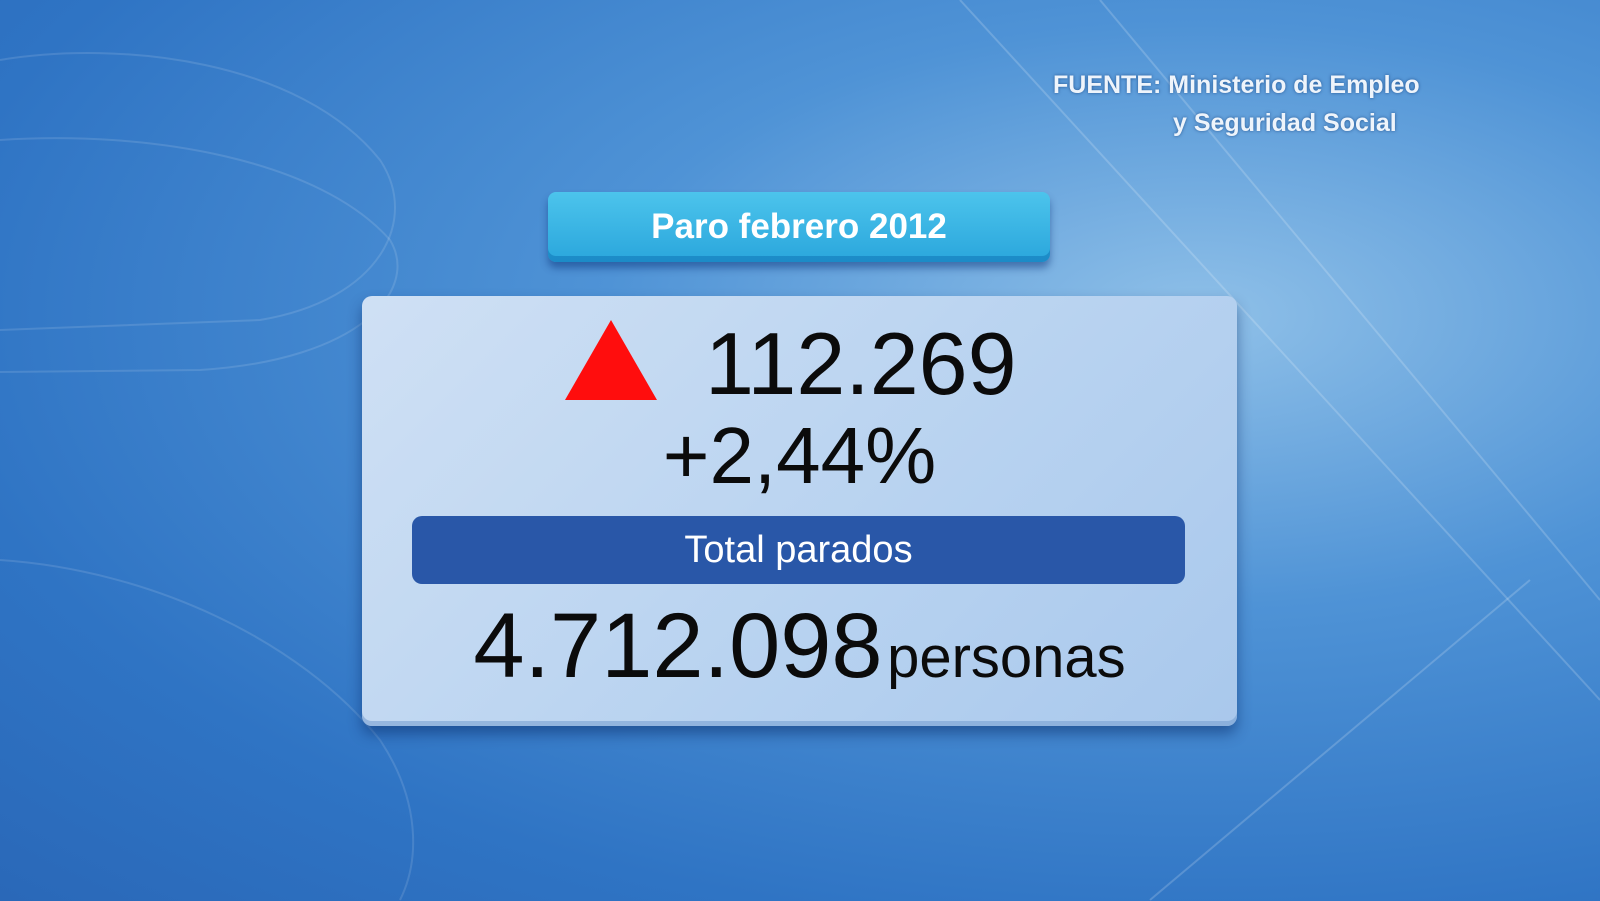  I want to click on total-value-row: 4.712.098 personas, so click(799, 659).